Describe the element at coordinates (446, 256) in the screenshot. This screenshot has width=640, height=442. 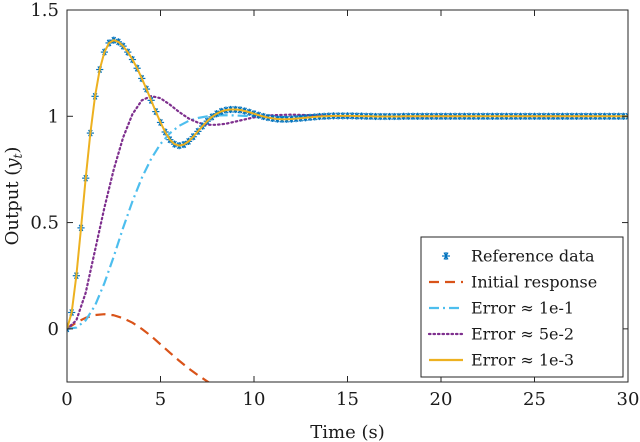
I see `legend-marker` at that location.